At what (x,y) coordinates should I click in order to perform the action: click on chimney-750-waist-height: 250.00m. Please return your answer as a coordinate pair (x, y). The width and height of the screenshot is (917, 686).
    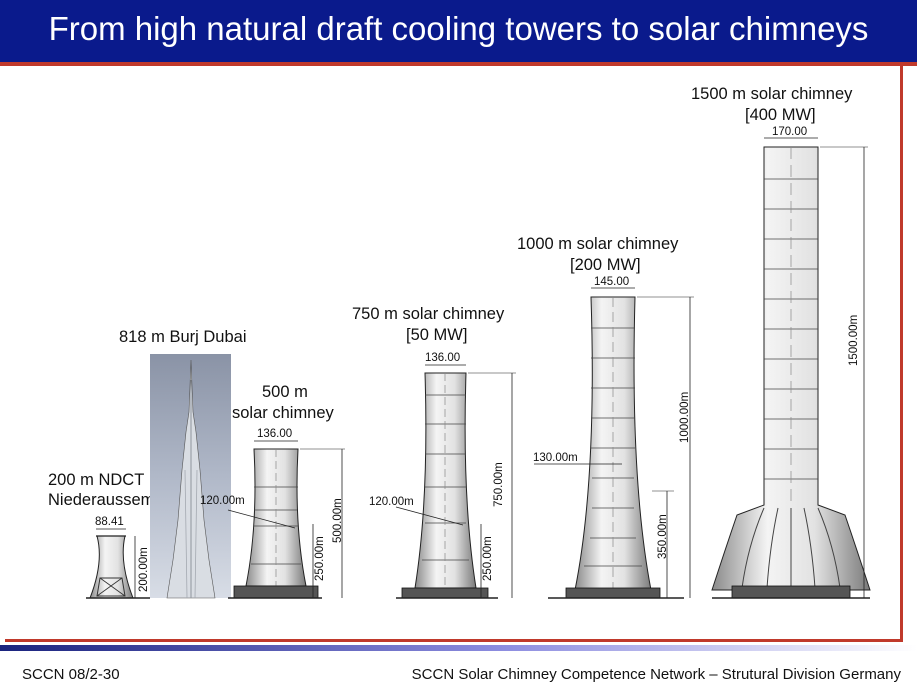
    Looking at the image, I should click on (488, 558).